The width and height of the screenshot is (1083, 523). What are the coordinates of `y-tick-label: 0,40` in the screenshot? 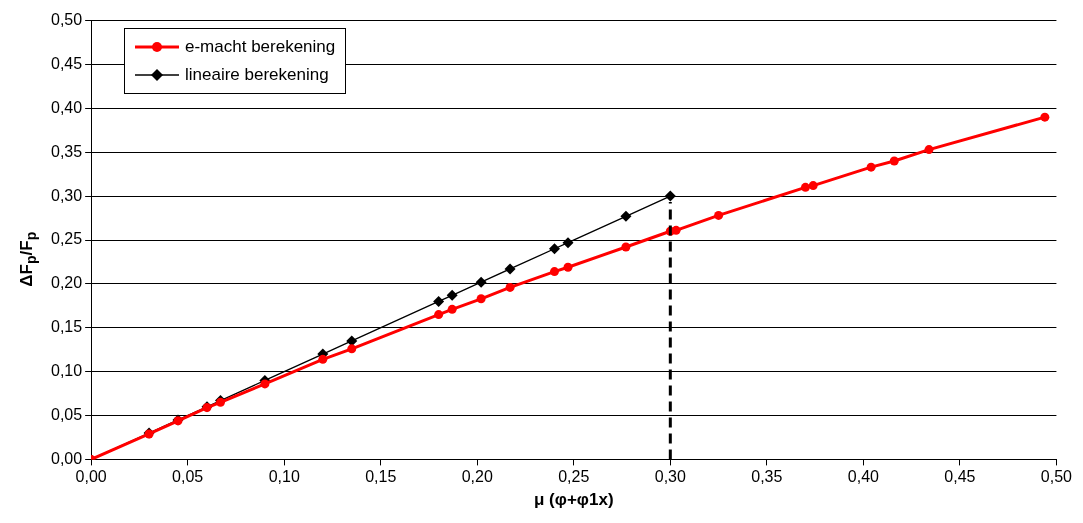 It's located at (67, 107).